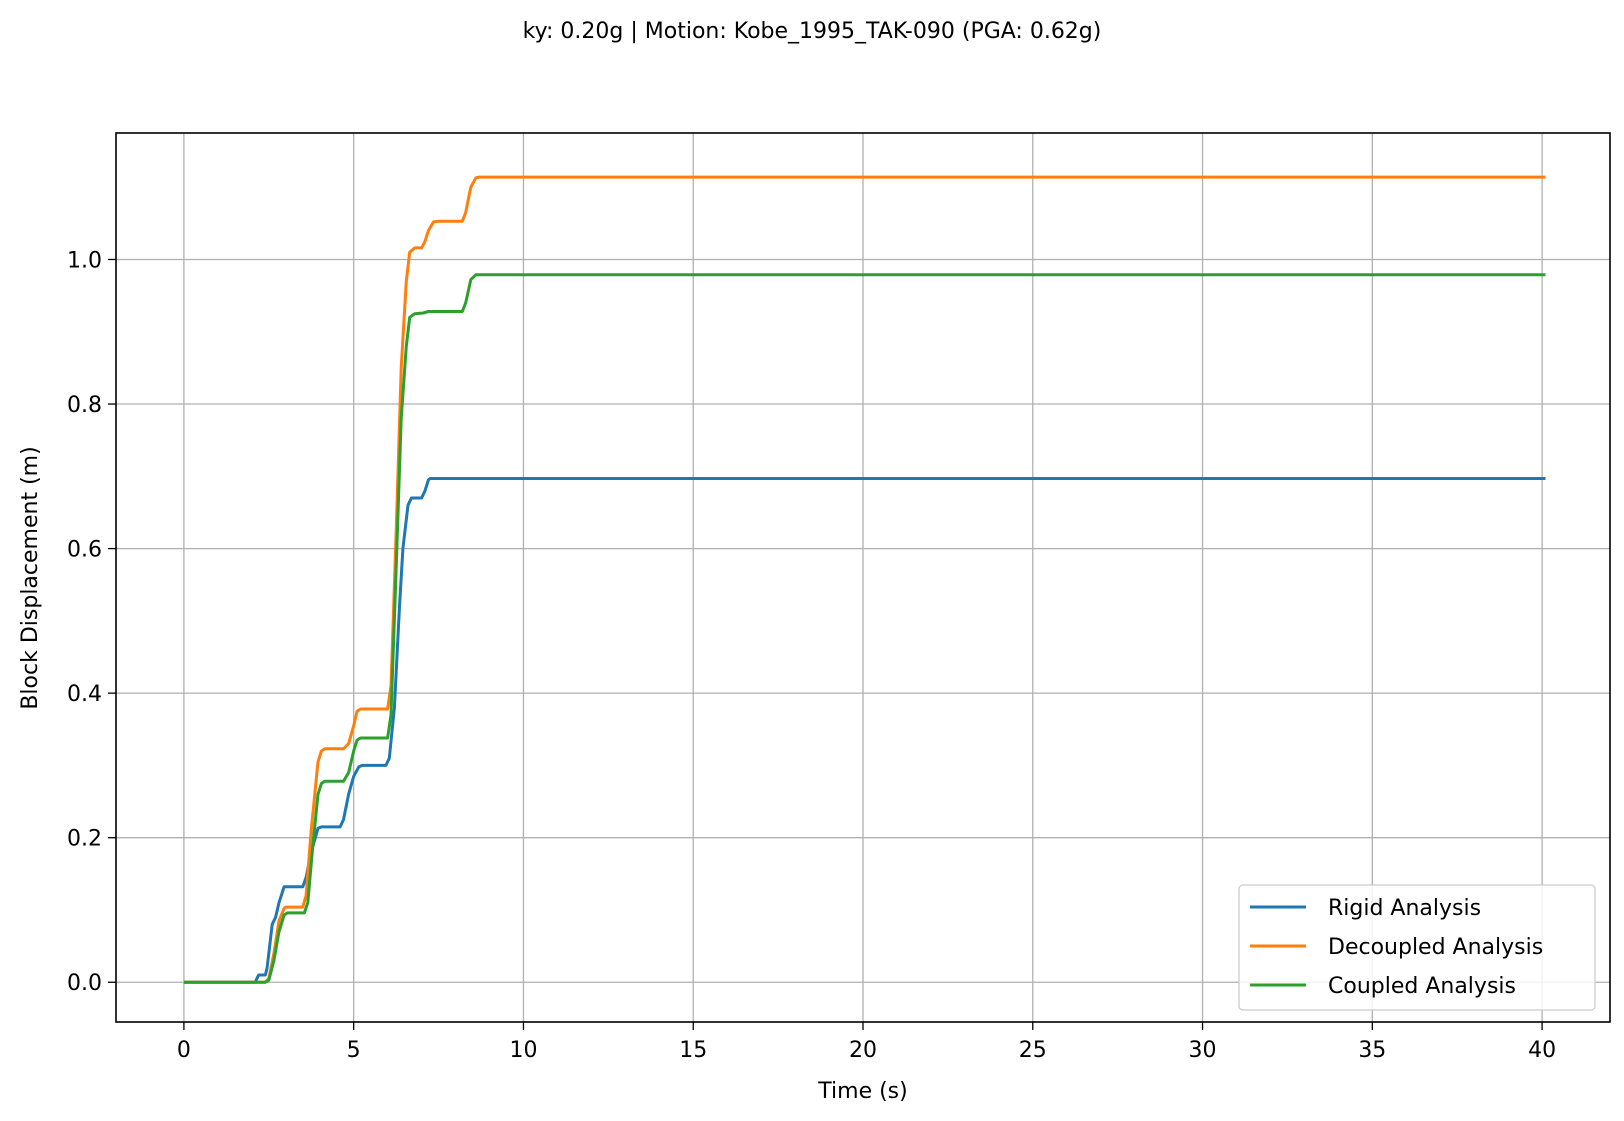  I want to click on x-tick-label: 10, so click(523, 1050).